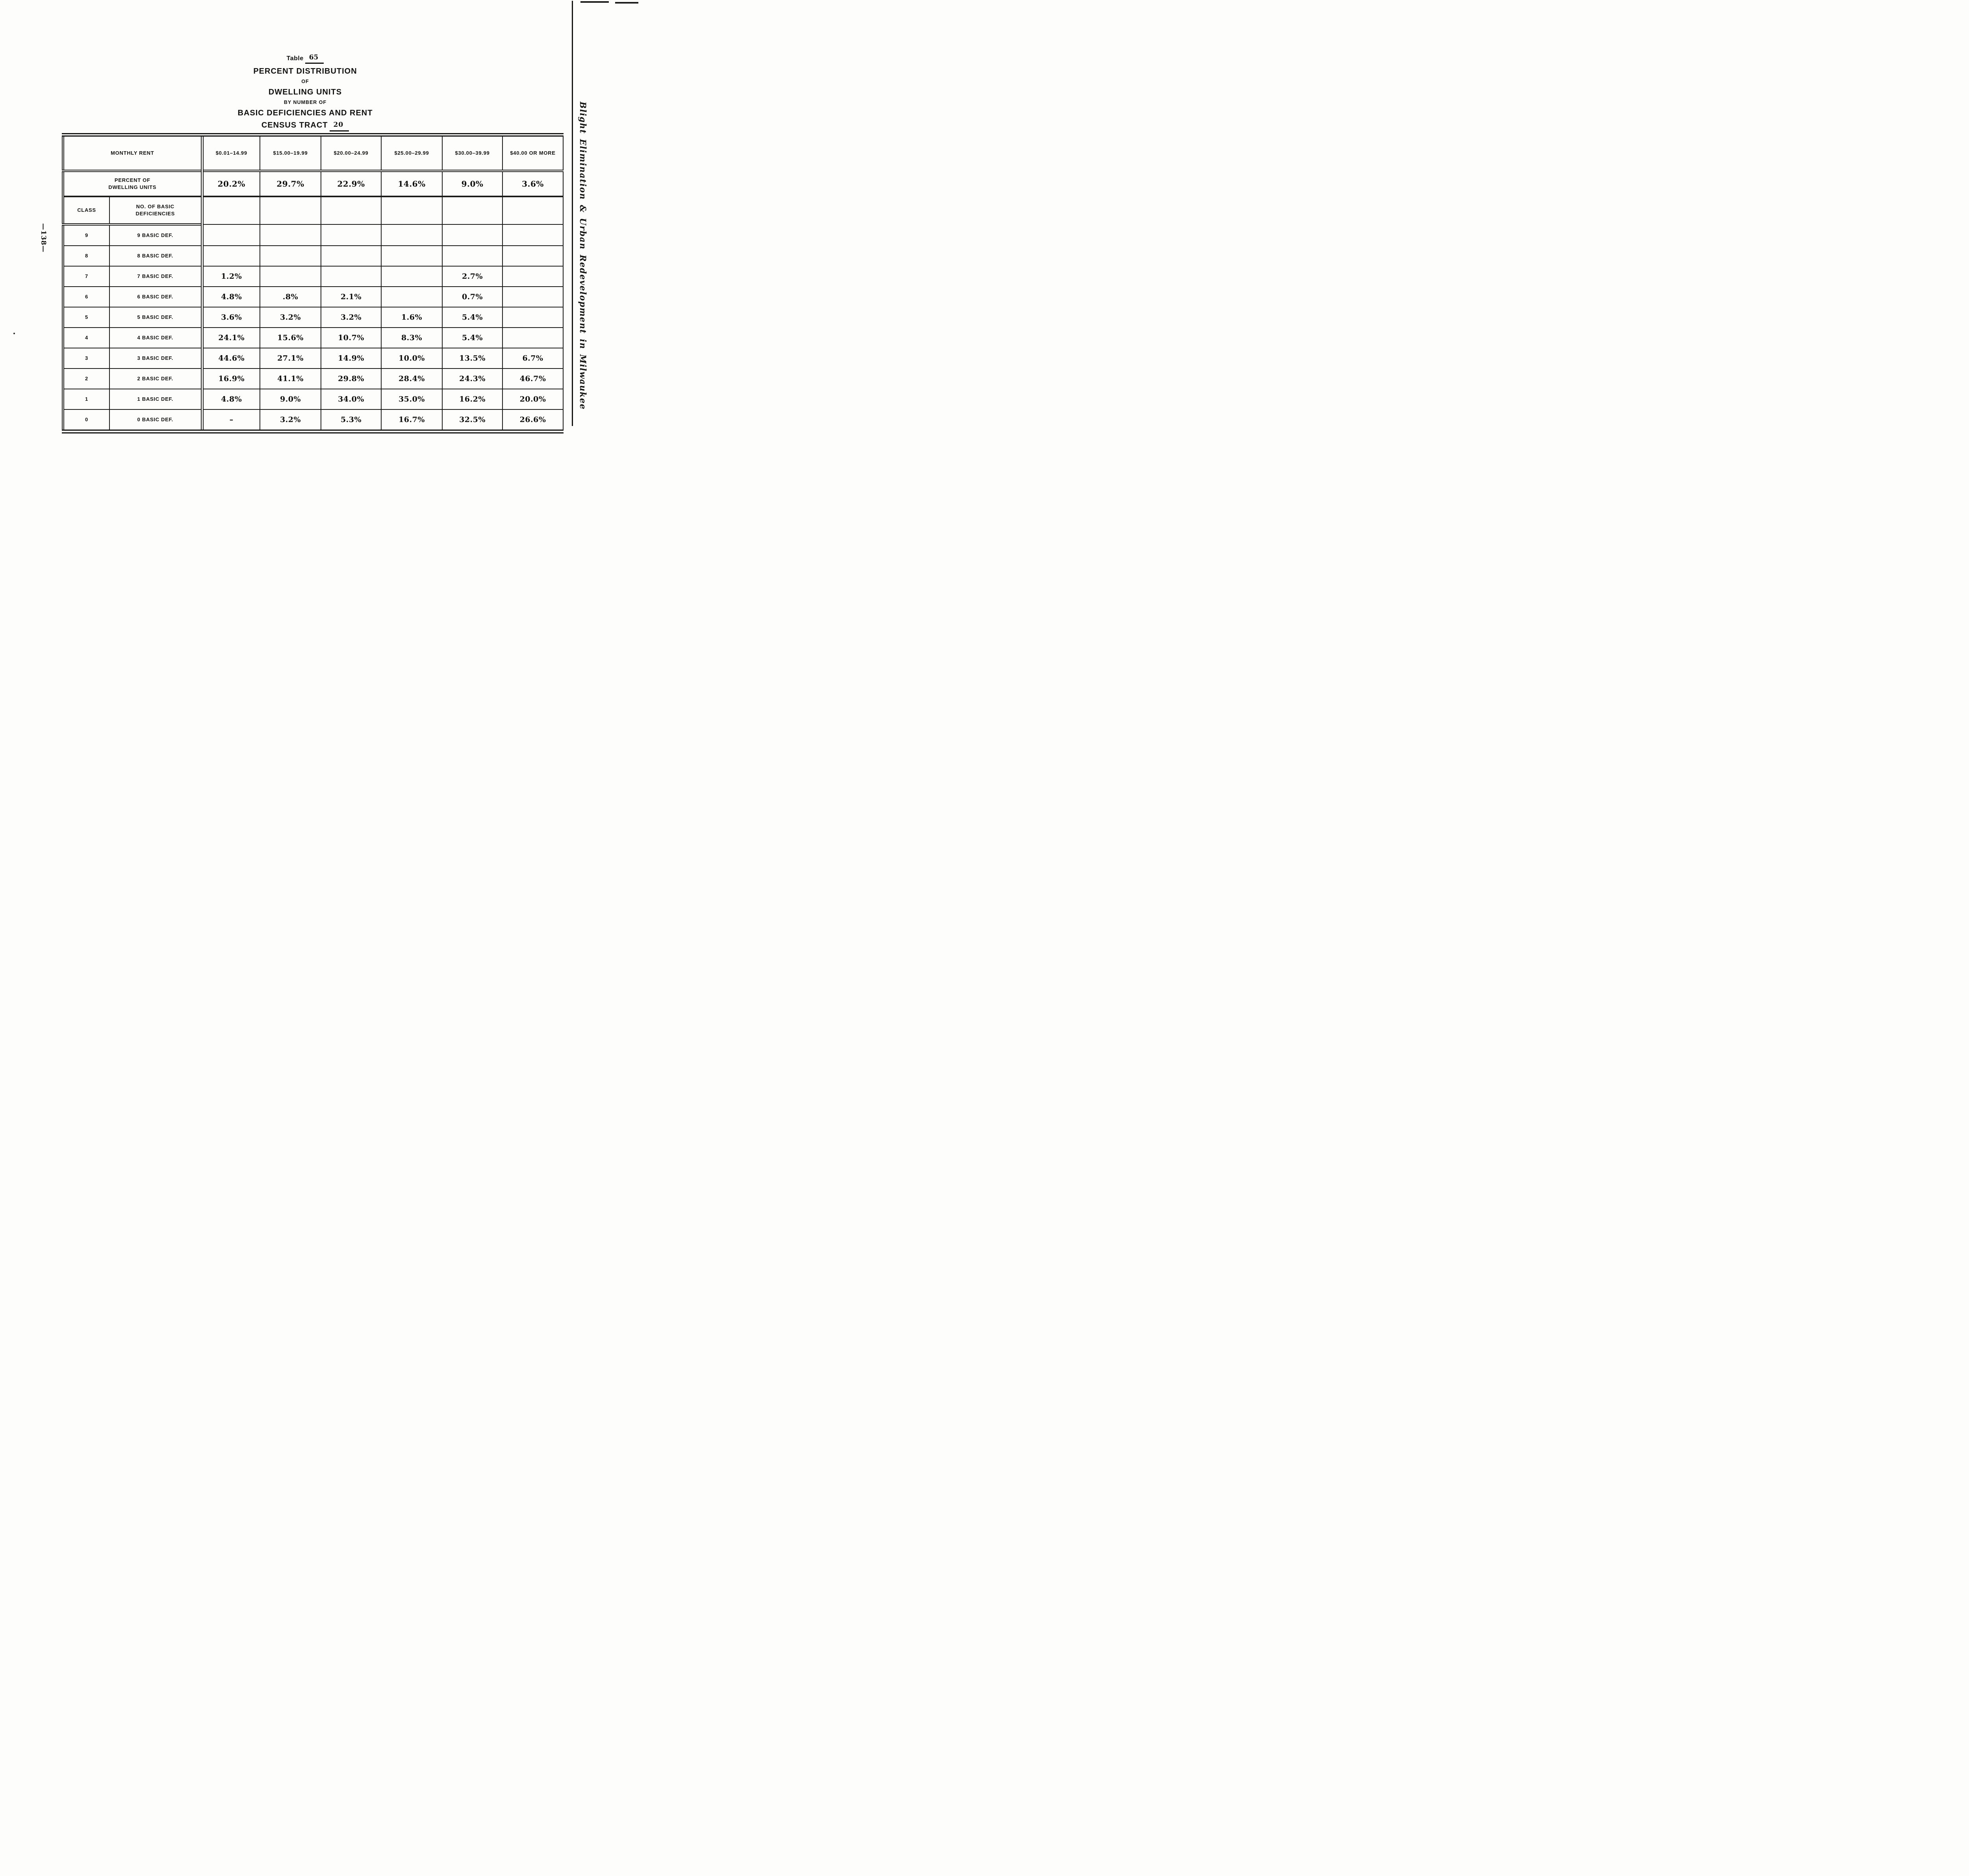 This screenshot has height=1876, width=1969. I want to click on percent-cell: 34.0%, so click(351, 400).